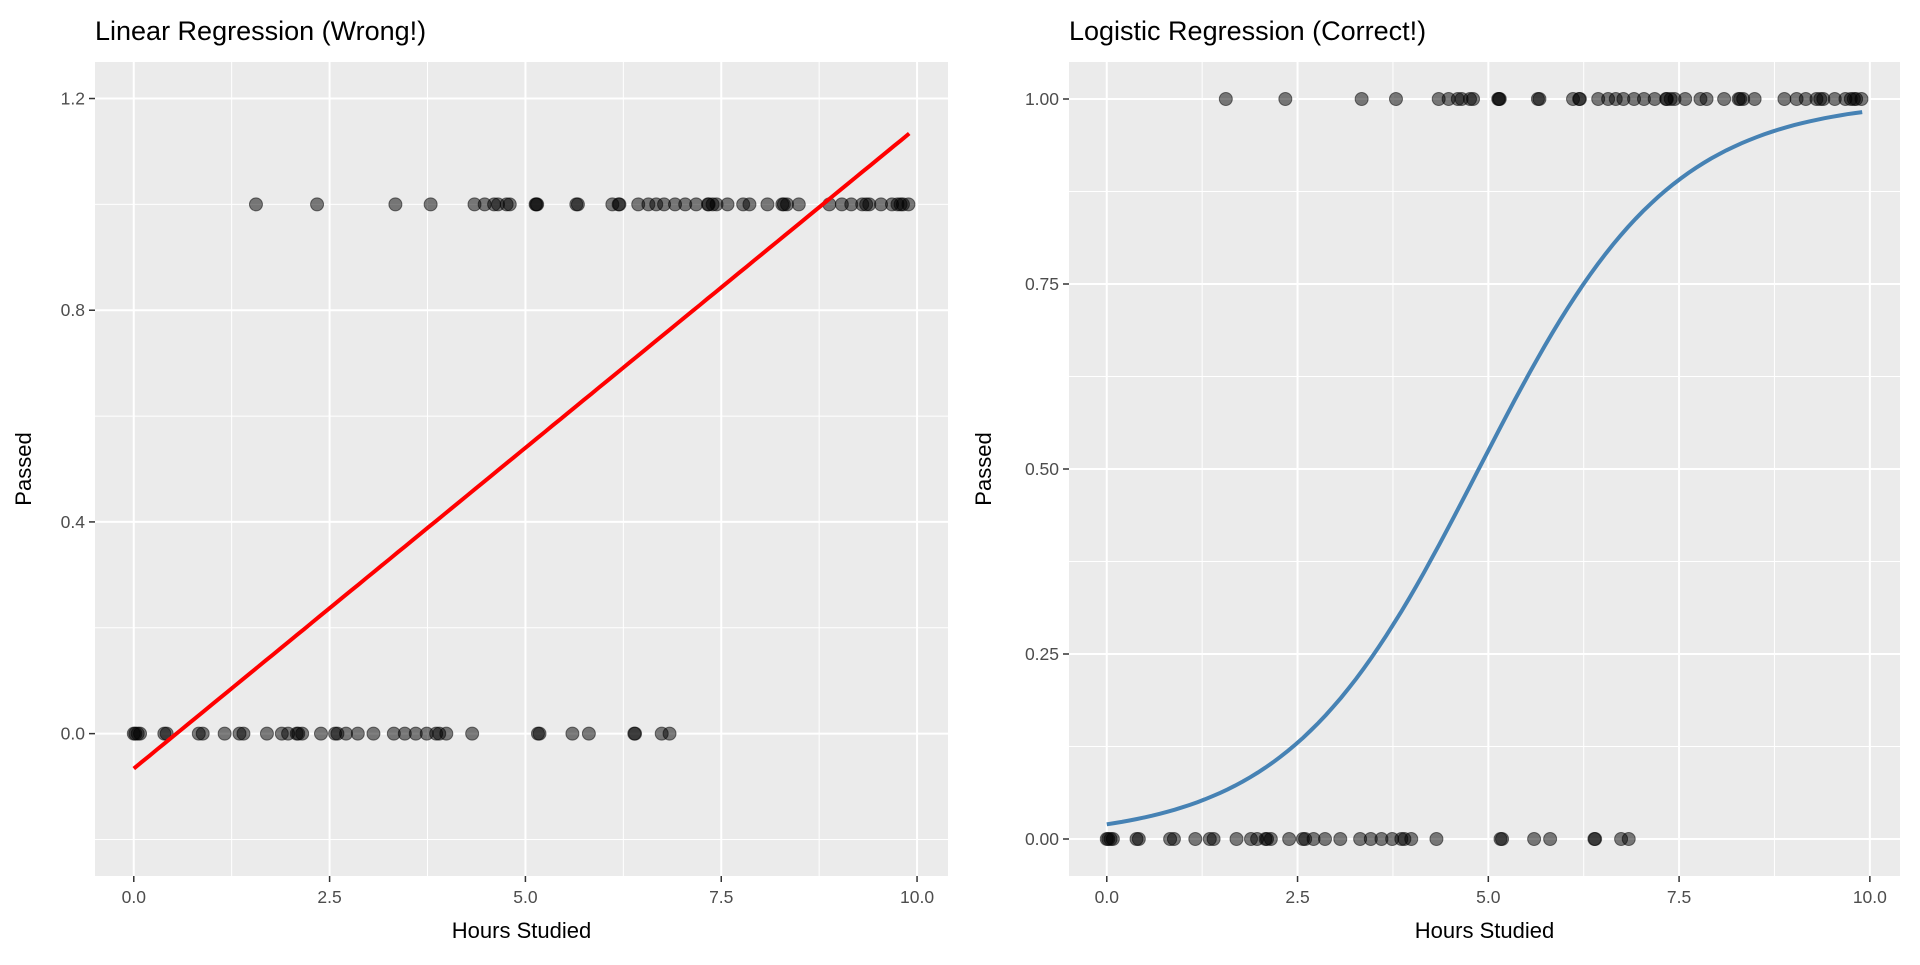  I want to click on y-tick-label: 1.00, so click(1042, 99).